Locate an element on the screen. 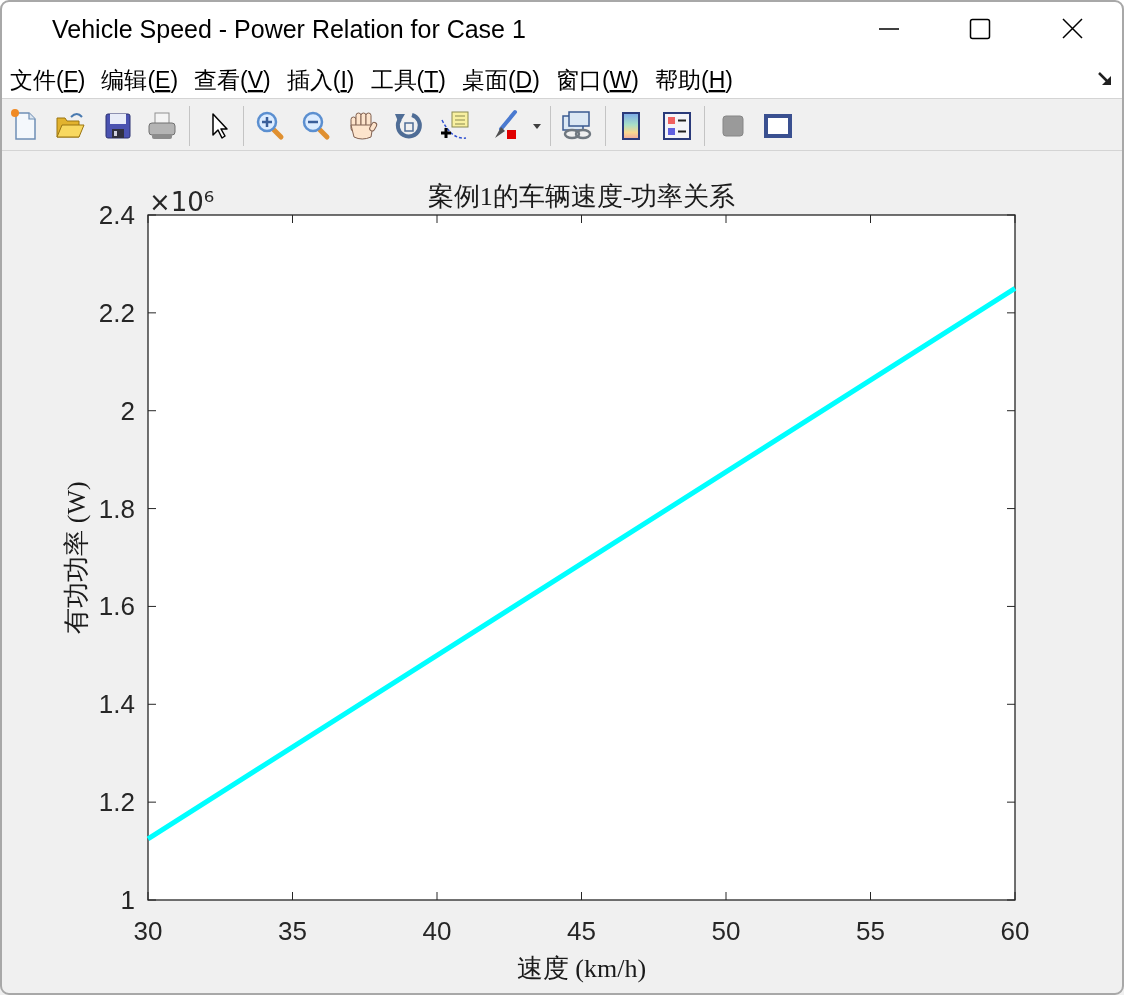 The width and height of the screenshot is (1124, 995). text: 桌面(D) is located at coordinates (500, 80).